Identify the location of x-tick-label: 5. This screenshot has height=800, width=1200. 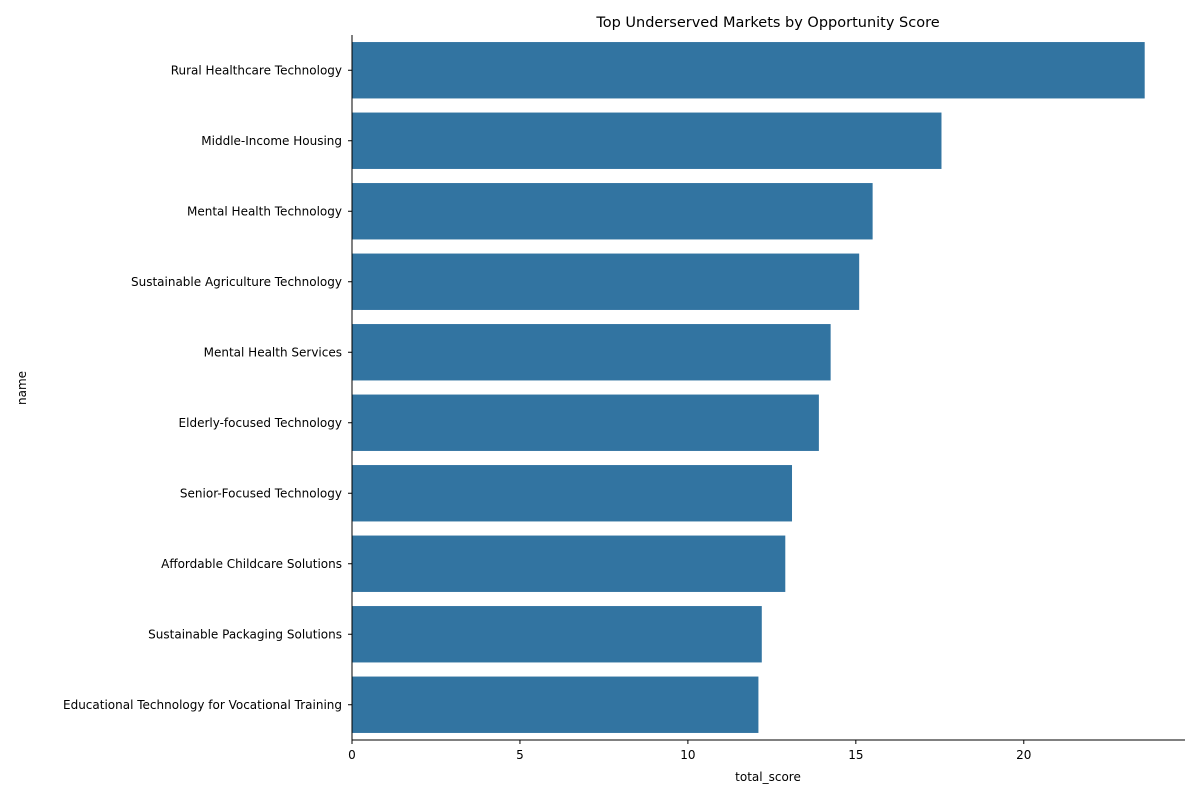
(520, 755).